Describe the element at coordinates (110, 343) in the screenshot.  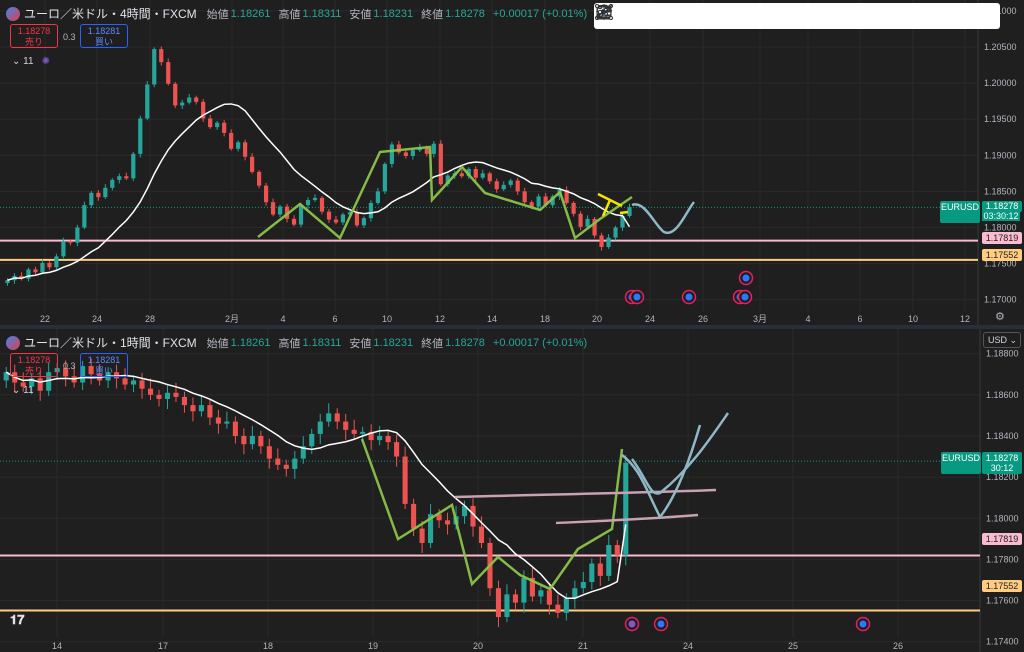
I see `symbol-title: ユーロ／米ドル・1時間・FXCM` at that location.